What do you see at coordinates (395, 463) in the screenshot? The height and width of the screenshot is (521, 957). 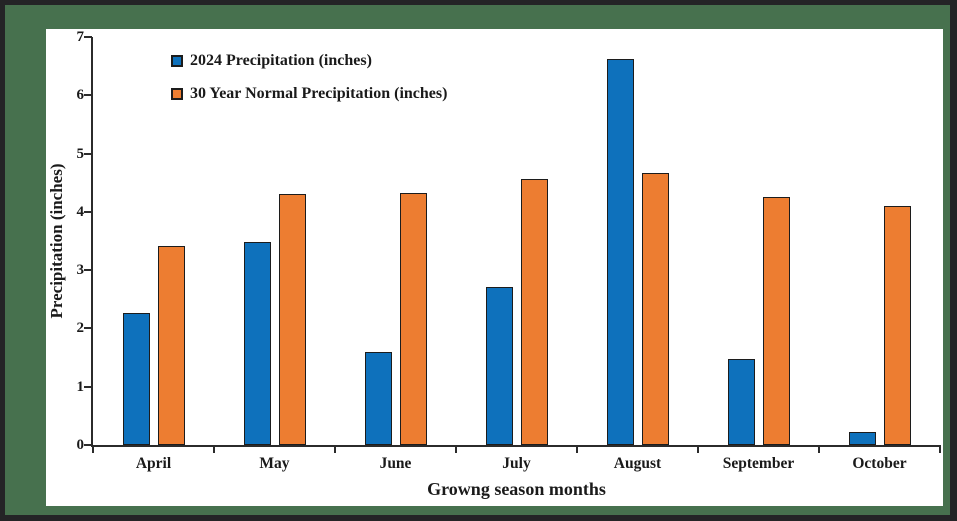 I see `x-axis-category-label-june: June` at bounding box center [395, 463].